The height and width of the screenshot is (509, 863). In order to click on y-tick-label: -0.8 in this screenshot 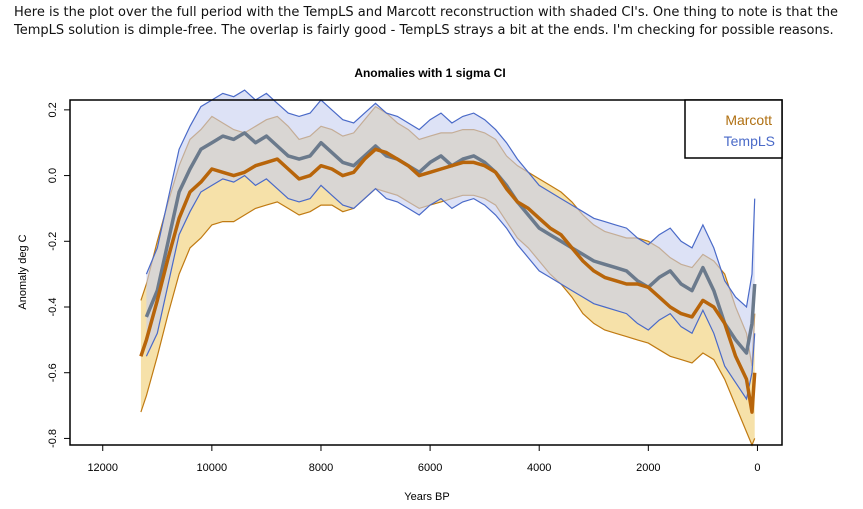, I will do `click(53, 438)`.